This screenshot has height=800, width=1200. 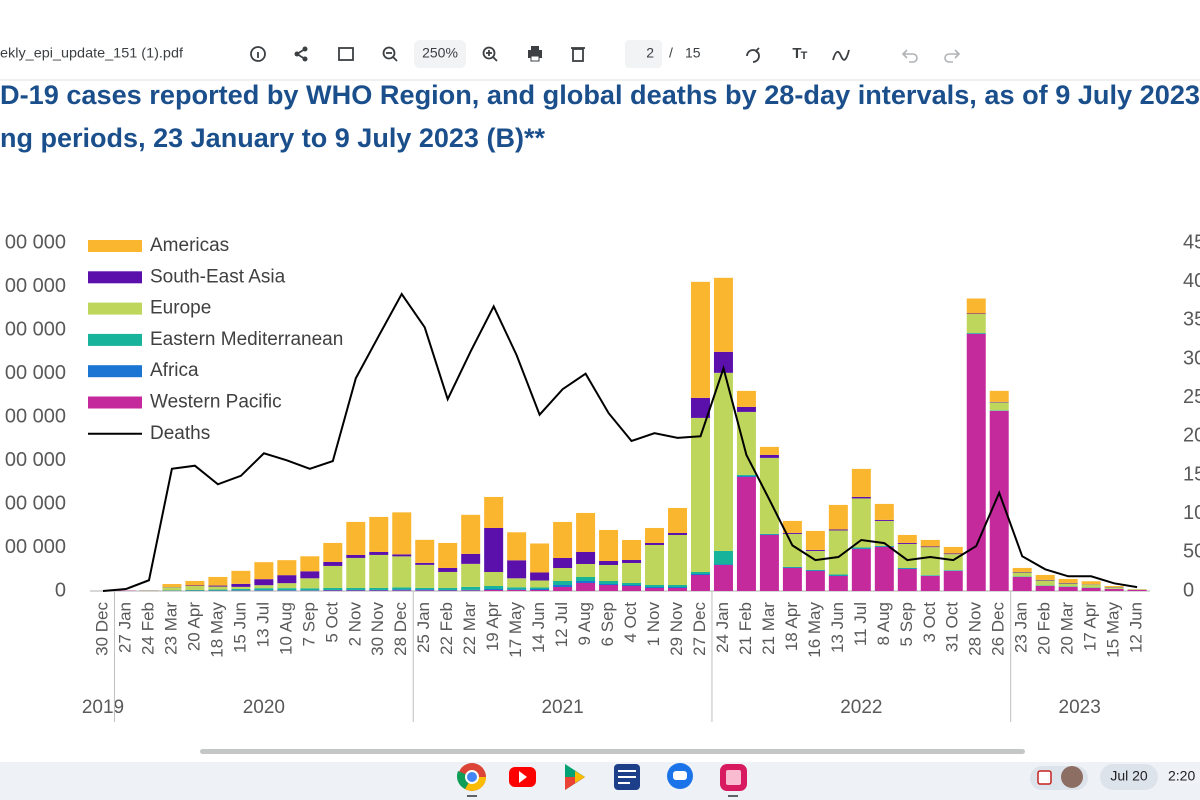 I want to click on rotate-button, so click(x=753, y=55).